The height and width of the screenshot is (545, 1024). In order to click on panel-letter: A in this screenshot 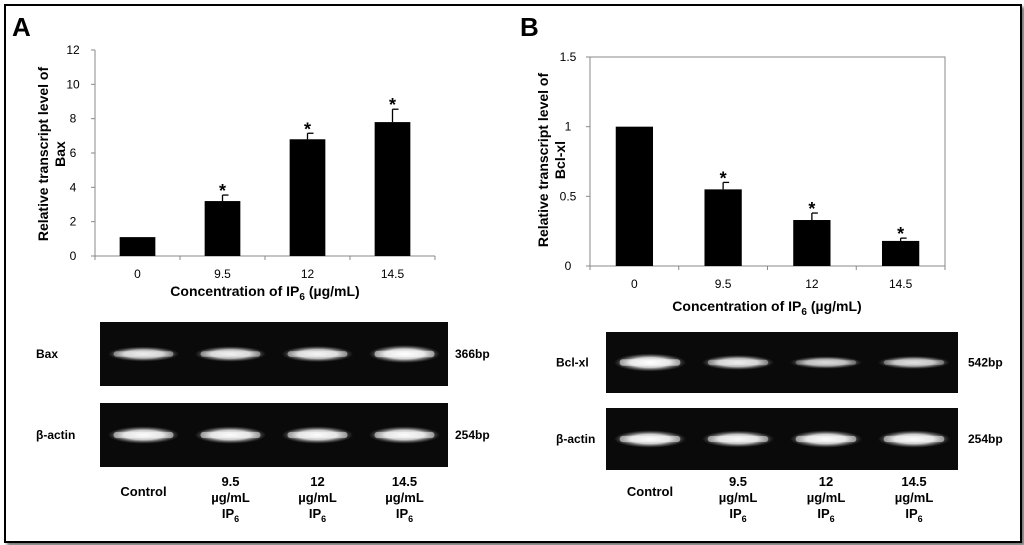, I will do `click(21, 27)`.